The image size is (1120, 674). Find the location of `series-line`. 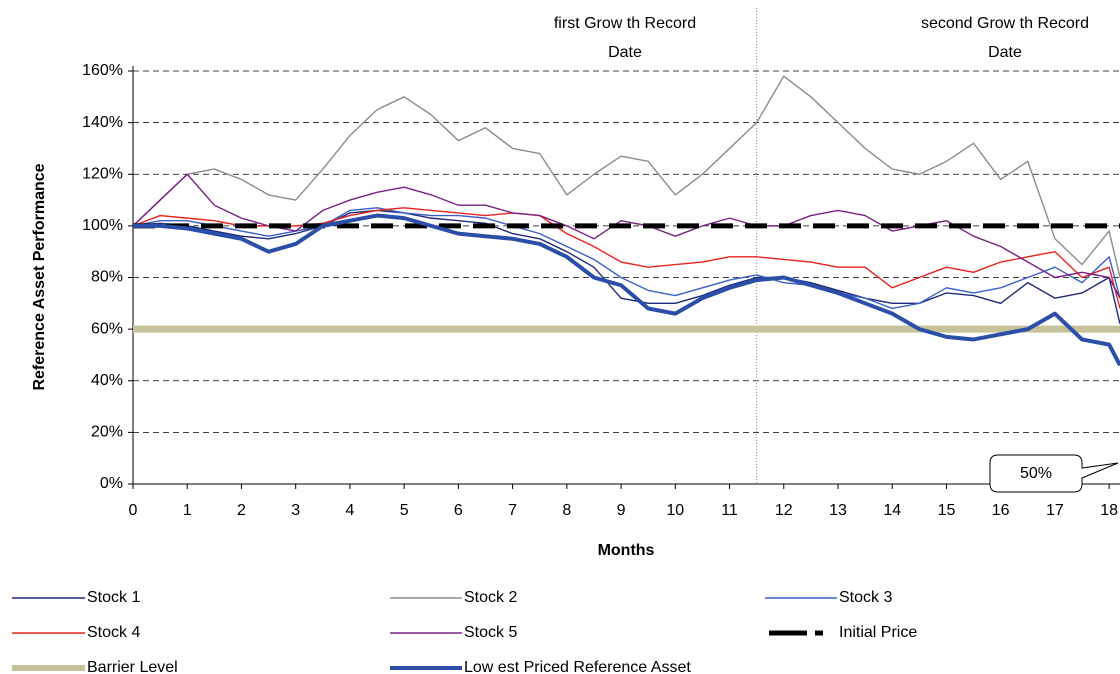

series-line is located at coordinates (626, 258).